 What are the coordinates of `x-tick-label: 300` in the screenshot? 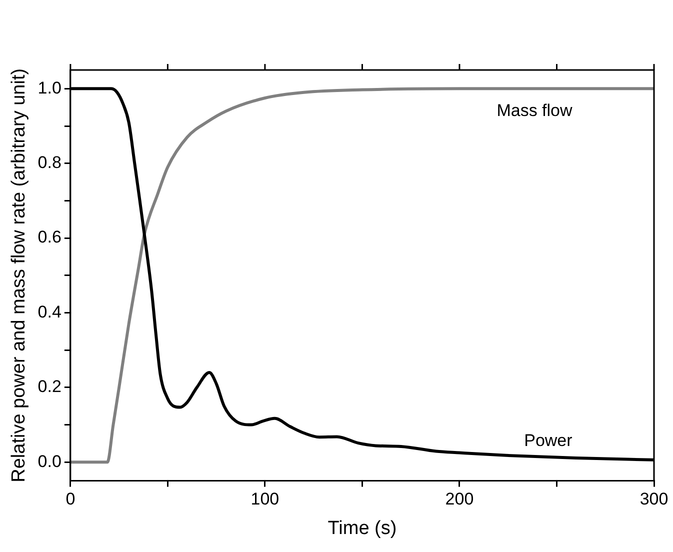 It's located at (654, 499).